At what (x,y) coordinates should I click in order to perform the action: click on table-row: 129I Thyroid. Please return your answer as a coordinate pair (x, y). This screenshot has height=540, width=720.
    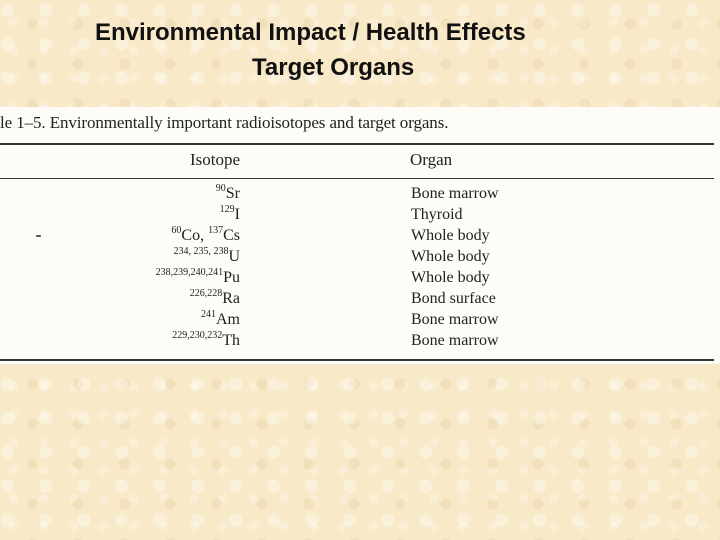
    Looking at the image, I should click on (357, 215).